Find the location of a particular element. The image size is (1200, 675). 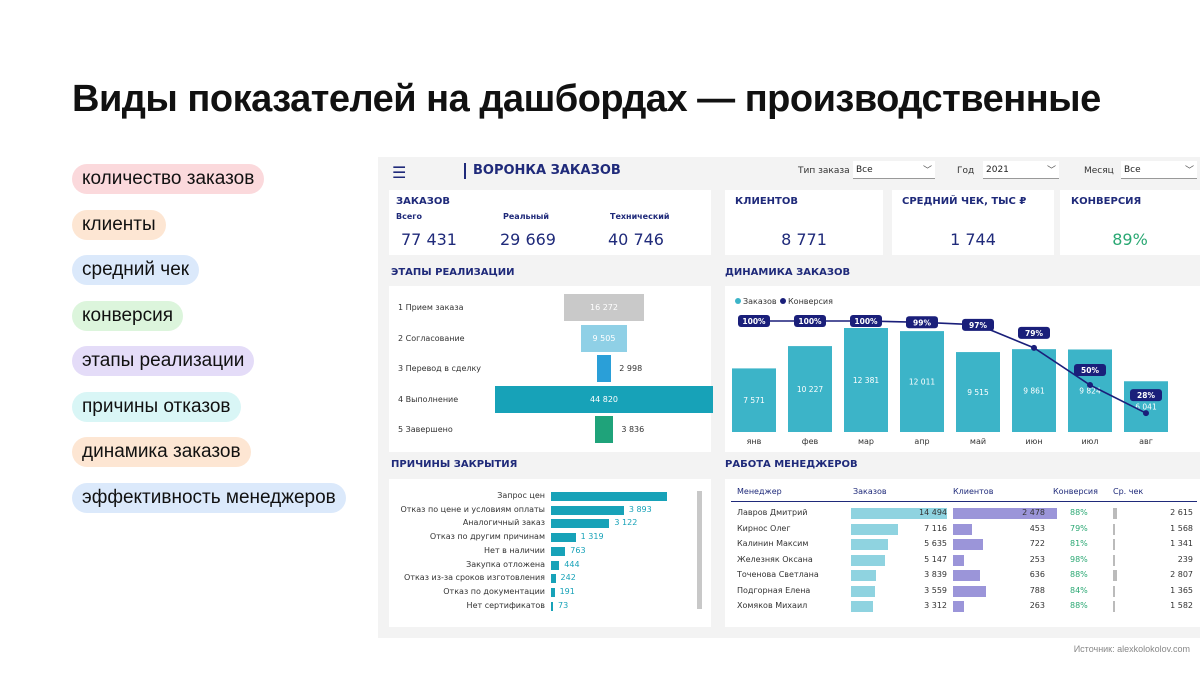

stage-label: 1 Прием заказа is located at coordinates (431, 307).